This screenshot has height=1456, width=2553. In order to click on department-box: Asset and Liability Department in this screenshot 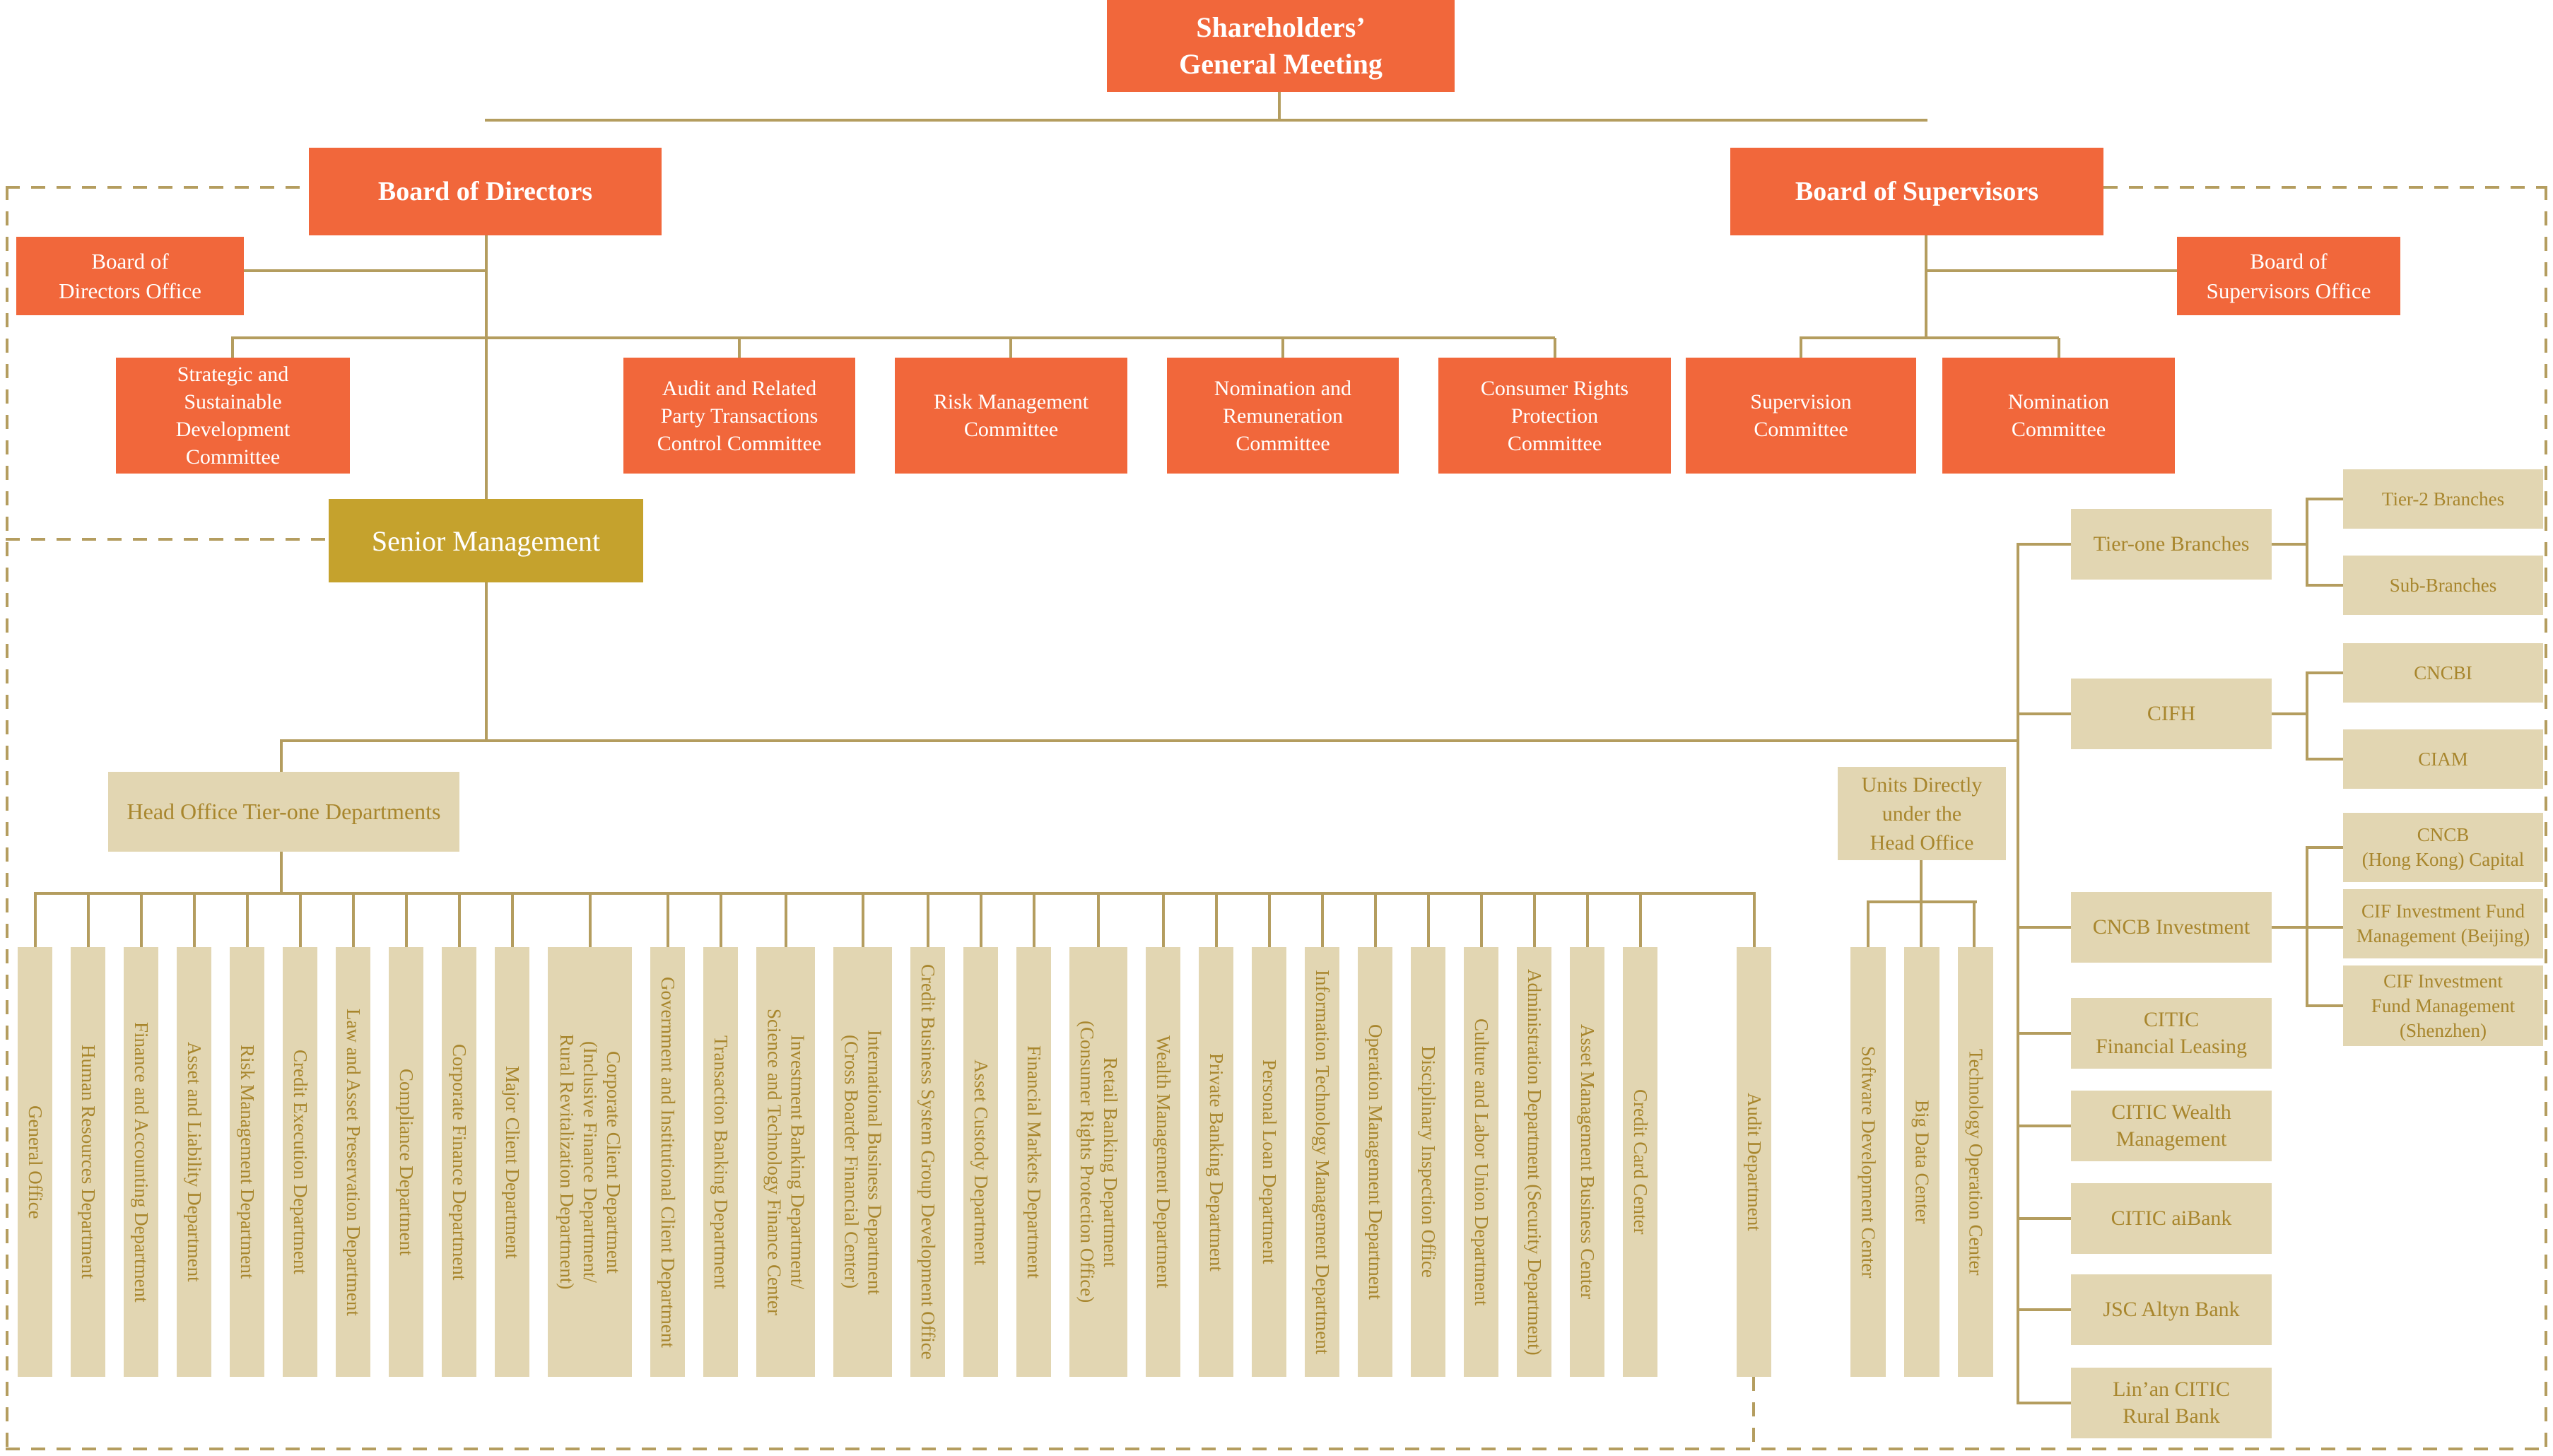, I will do `click(194, 1135)`.